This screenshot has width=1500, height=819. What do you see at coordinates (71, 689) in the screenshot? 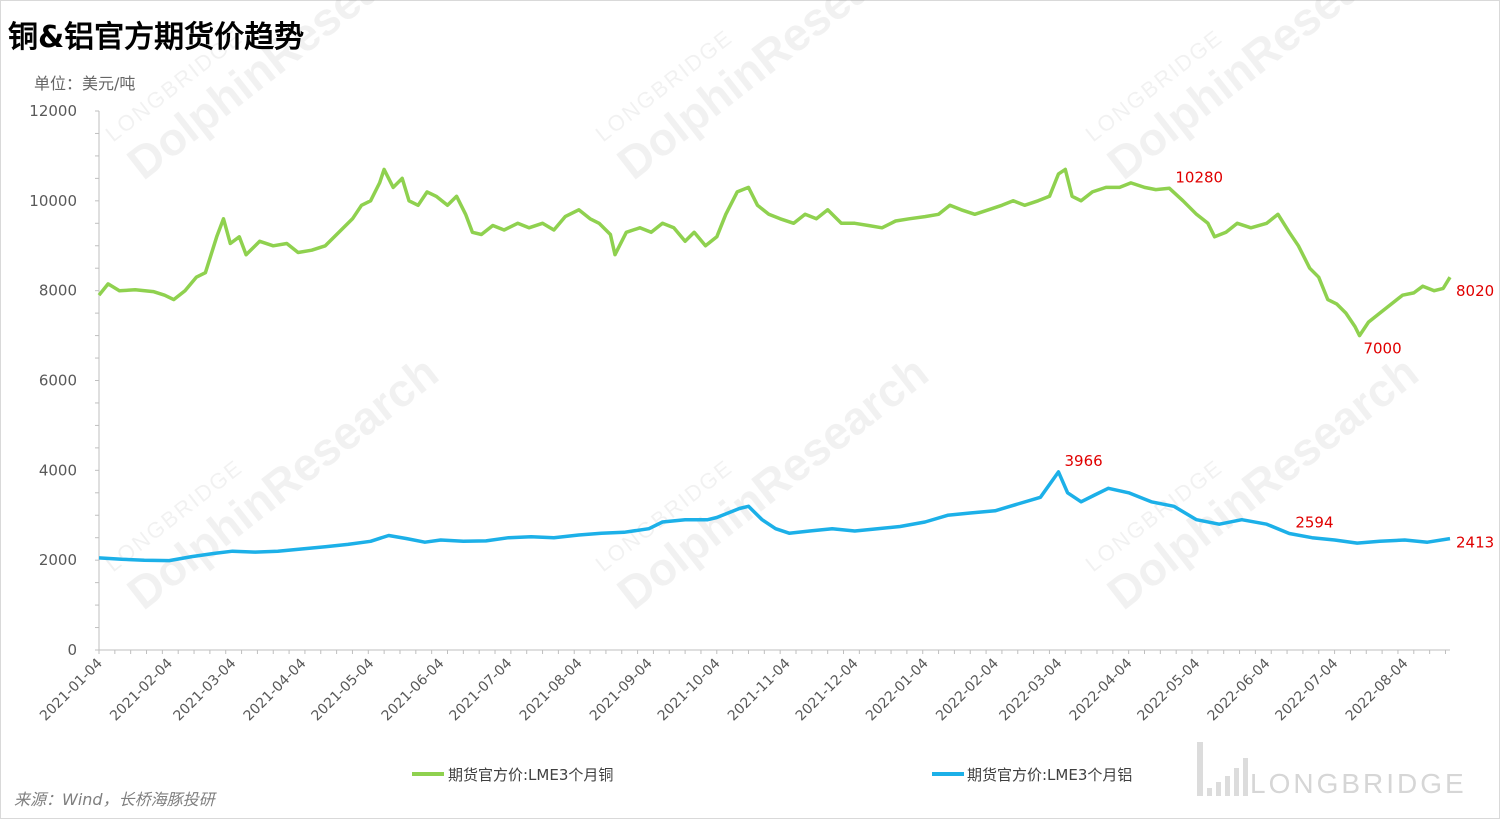
I see `x-tick-label: 2021-01-04` at bounding box center [71, 689].